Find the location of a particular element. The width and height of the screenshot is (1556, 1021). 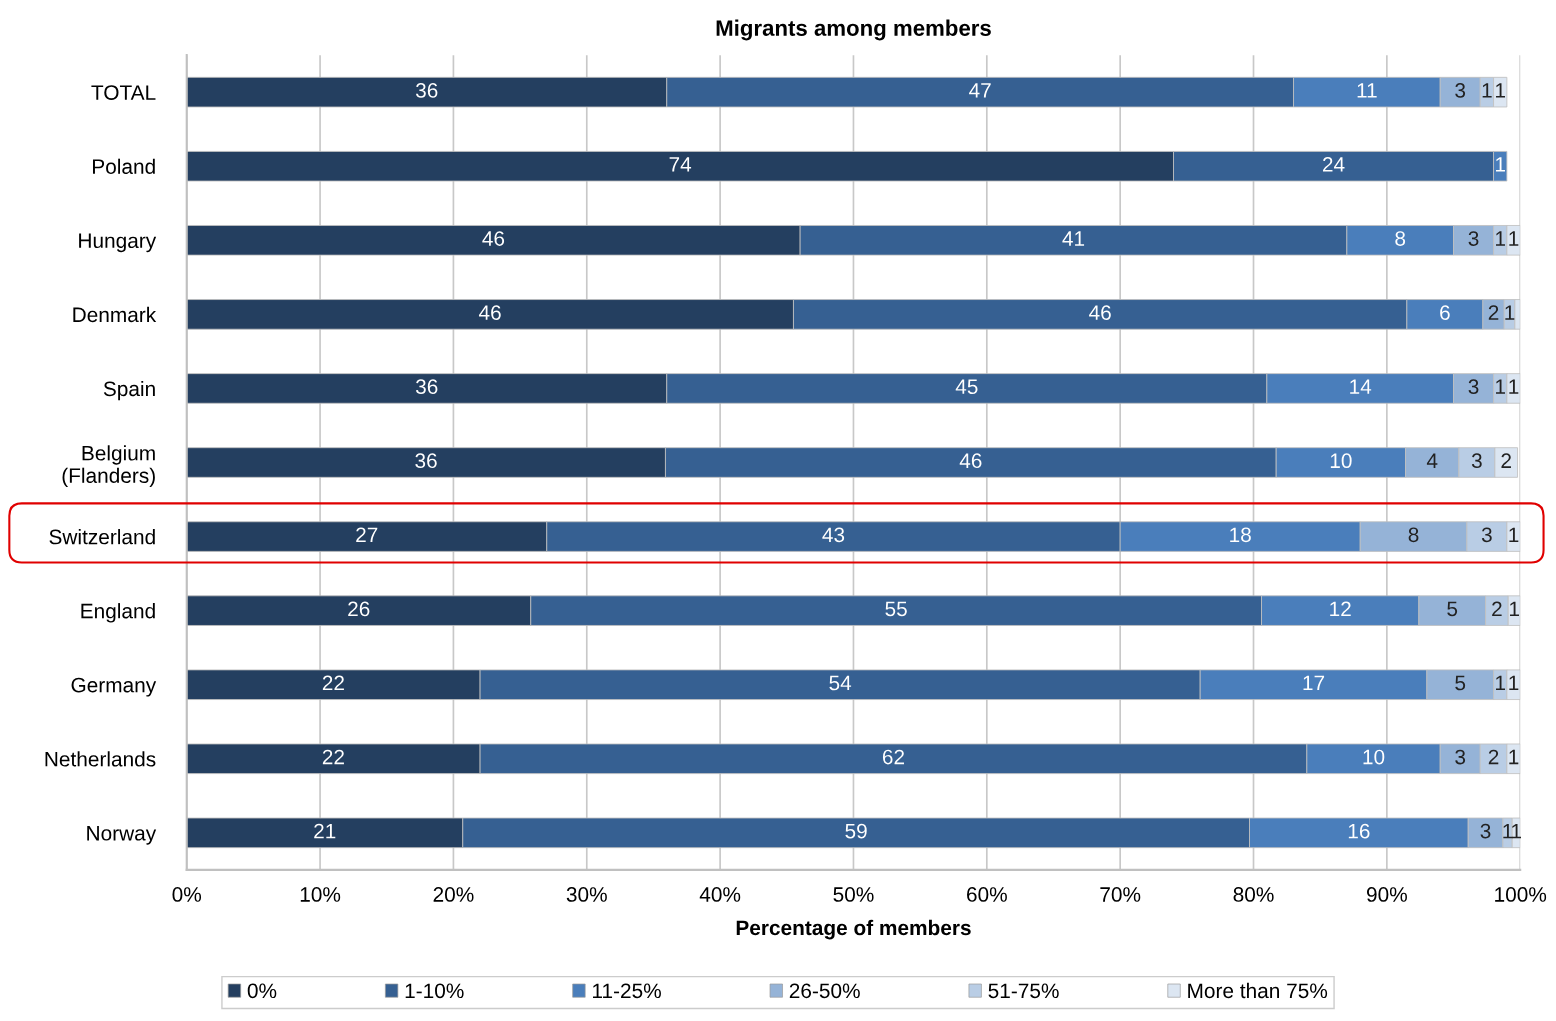

y-tick-label: Spain is located at coordinates (129, 390).